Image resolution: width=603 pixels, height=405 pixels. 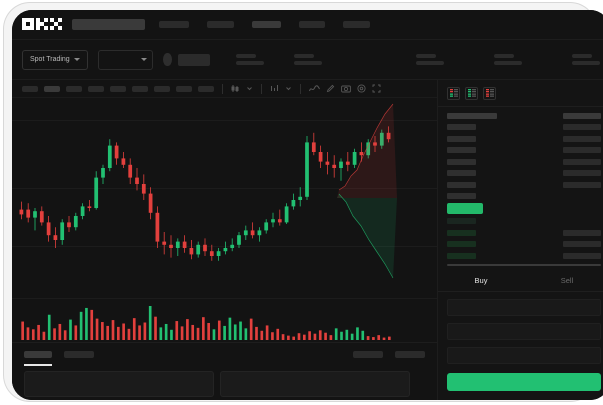 What do you see at coordinates (520, 281) in the screenshot?
I see `trade-form-tabs: Buy Sell` at bounding box center [520, 281].